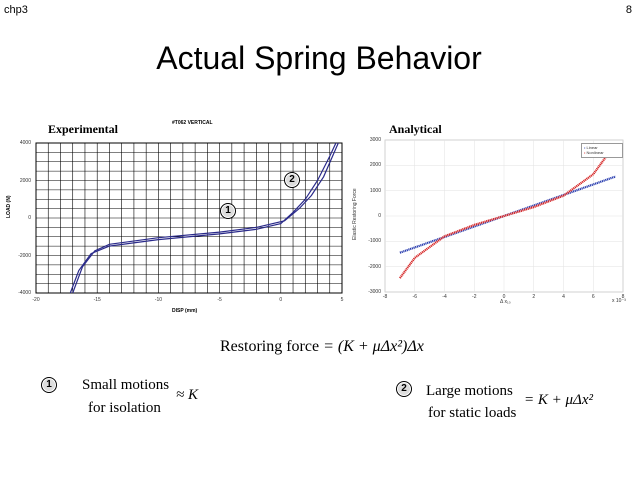  What do you see at coordinates (124, 408) in the screenshot?
I see `note-1-line2: for isolation` at bounding box center [124, 408].